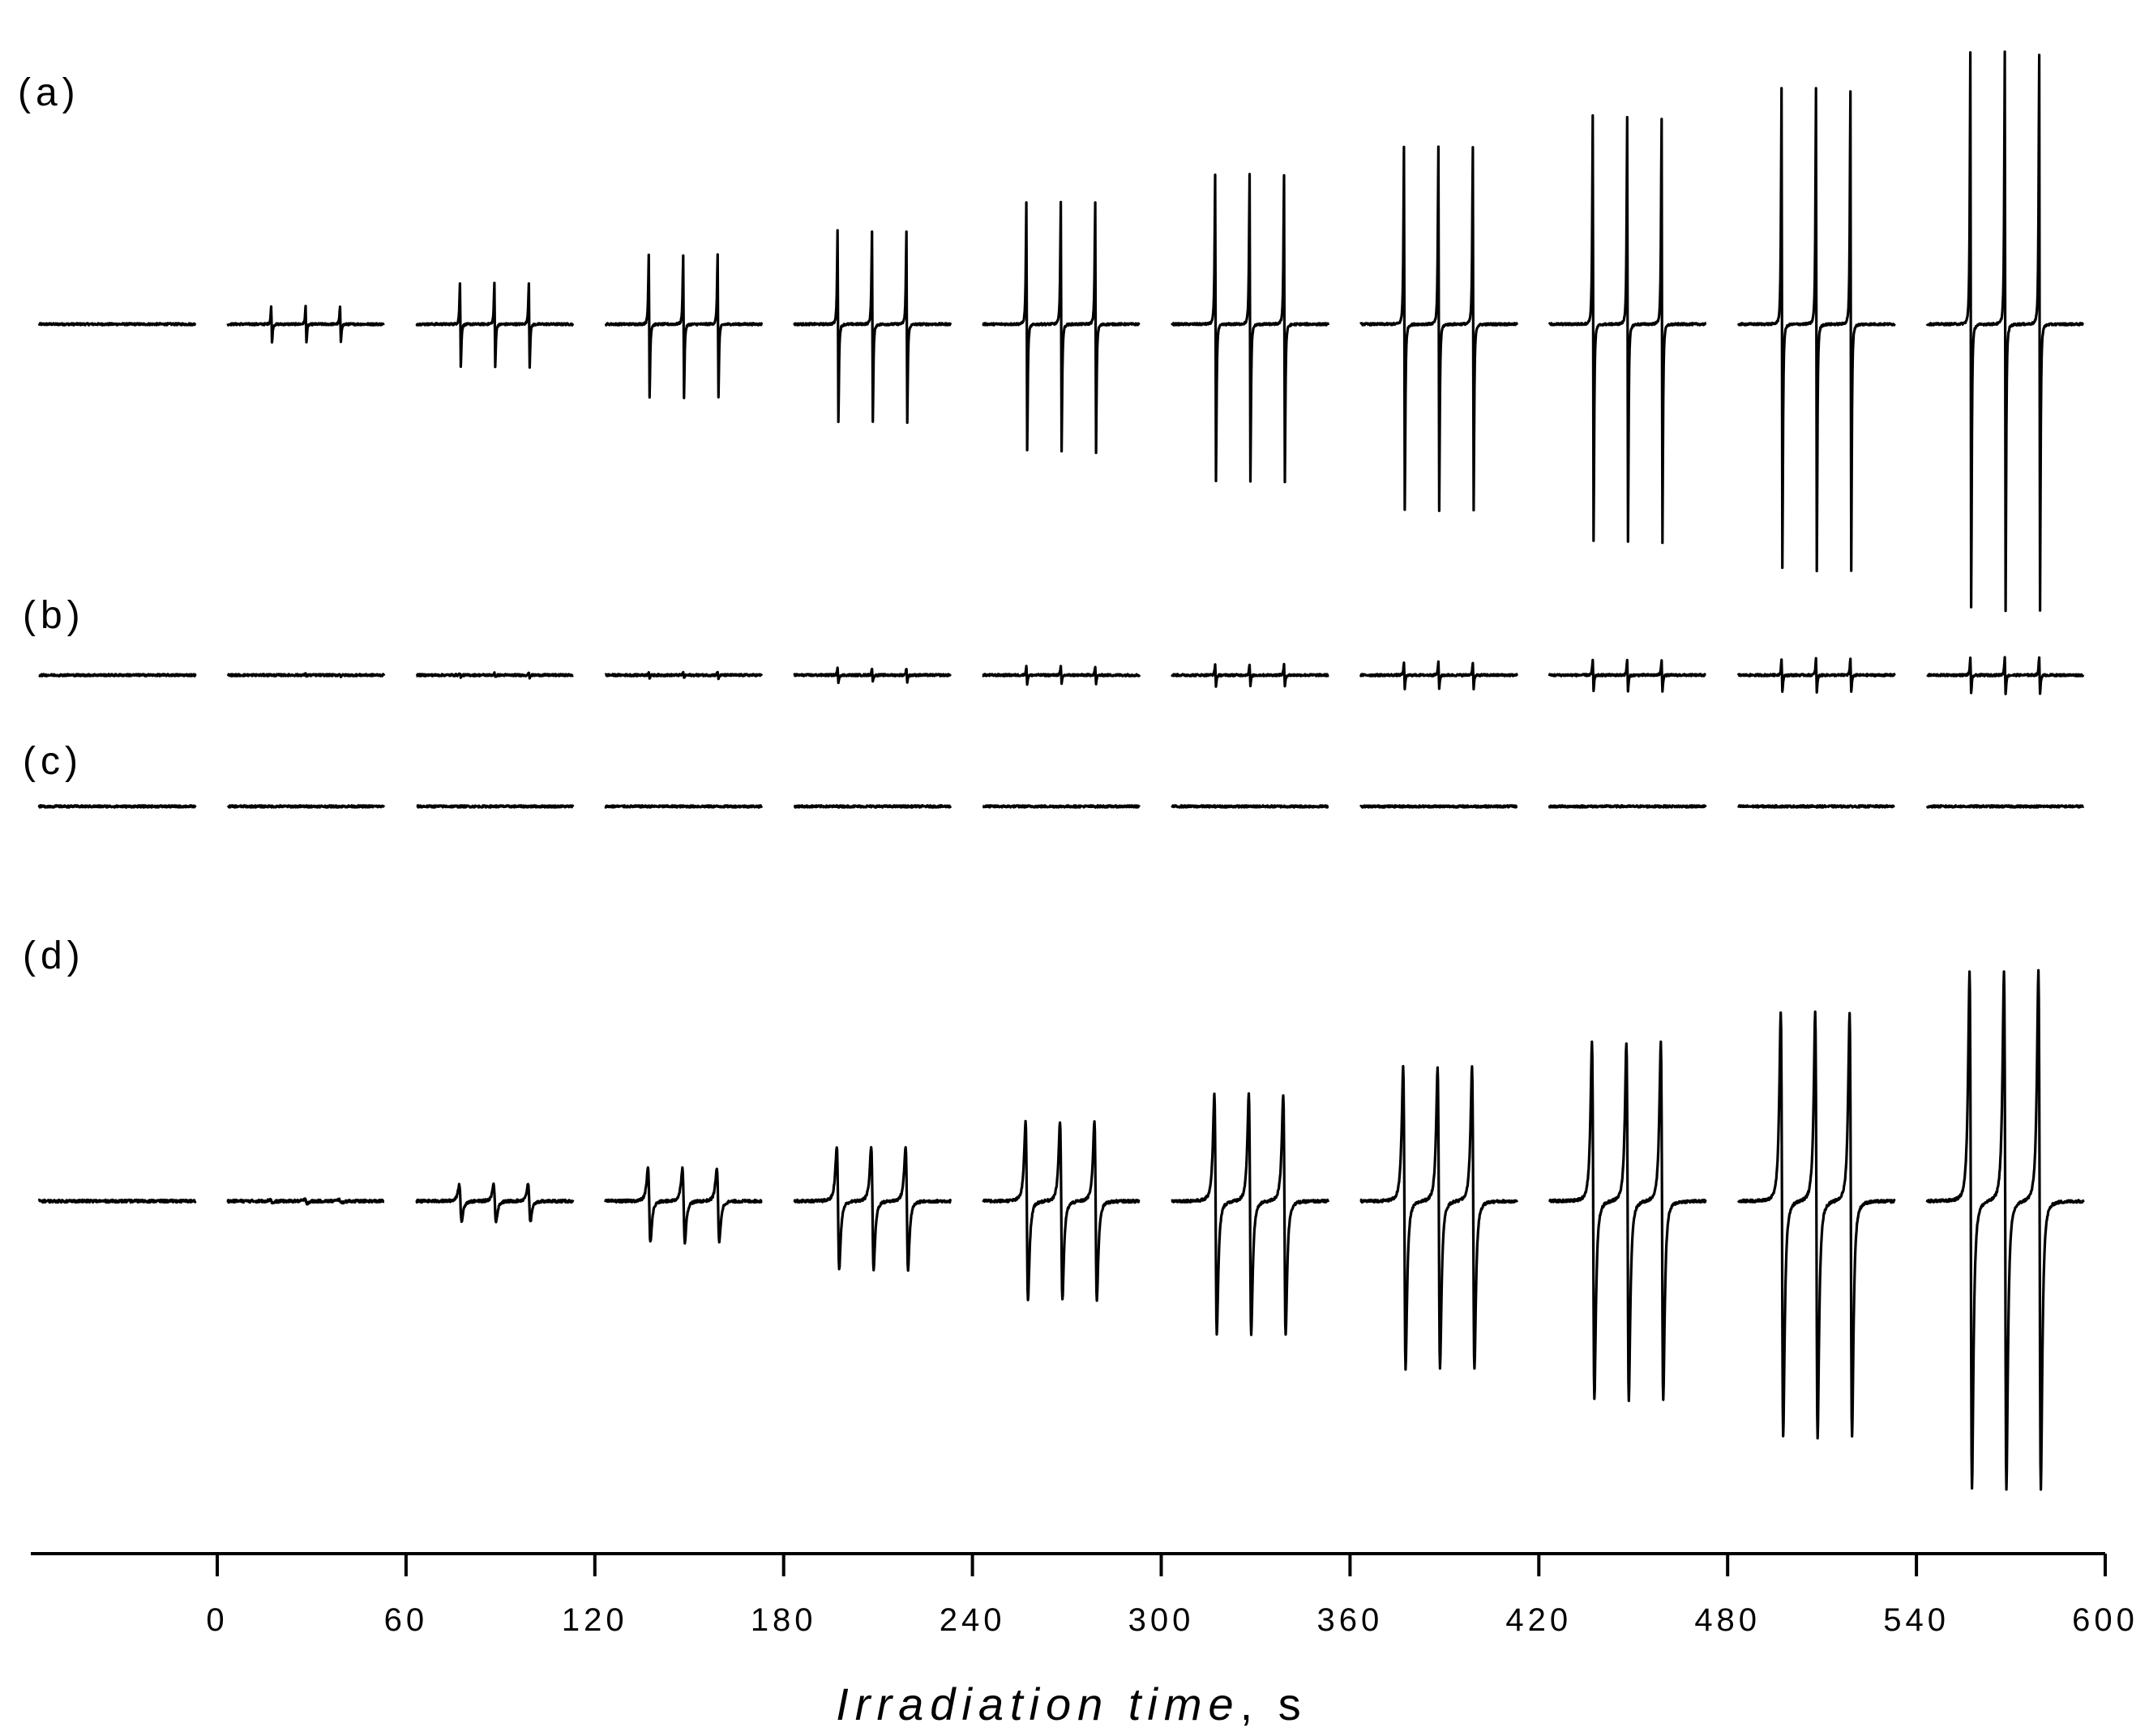 This screenshot has width=2149, height=1736. What do you see at coordinates (1916, 1620) in the screenshot?
I see `x-tick-label: 540` at bounding box center [1916, 1620].